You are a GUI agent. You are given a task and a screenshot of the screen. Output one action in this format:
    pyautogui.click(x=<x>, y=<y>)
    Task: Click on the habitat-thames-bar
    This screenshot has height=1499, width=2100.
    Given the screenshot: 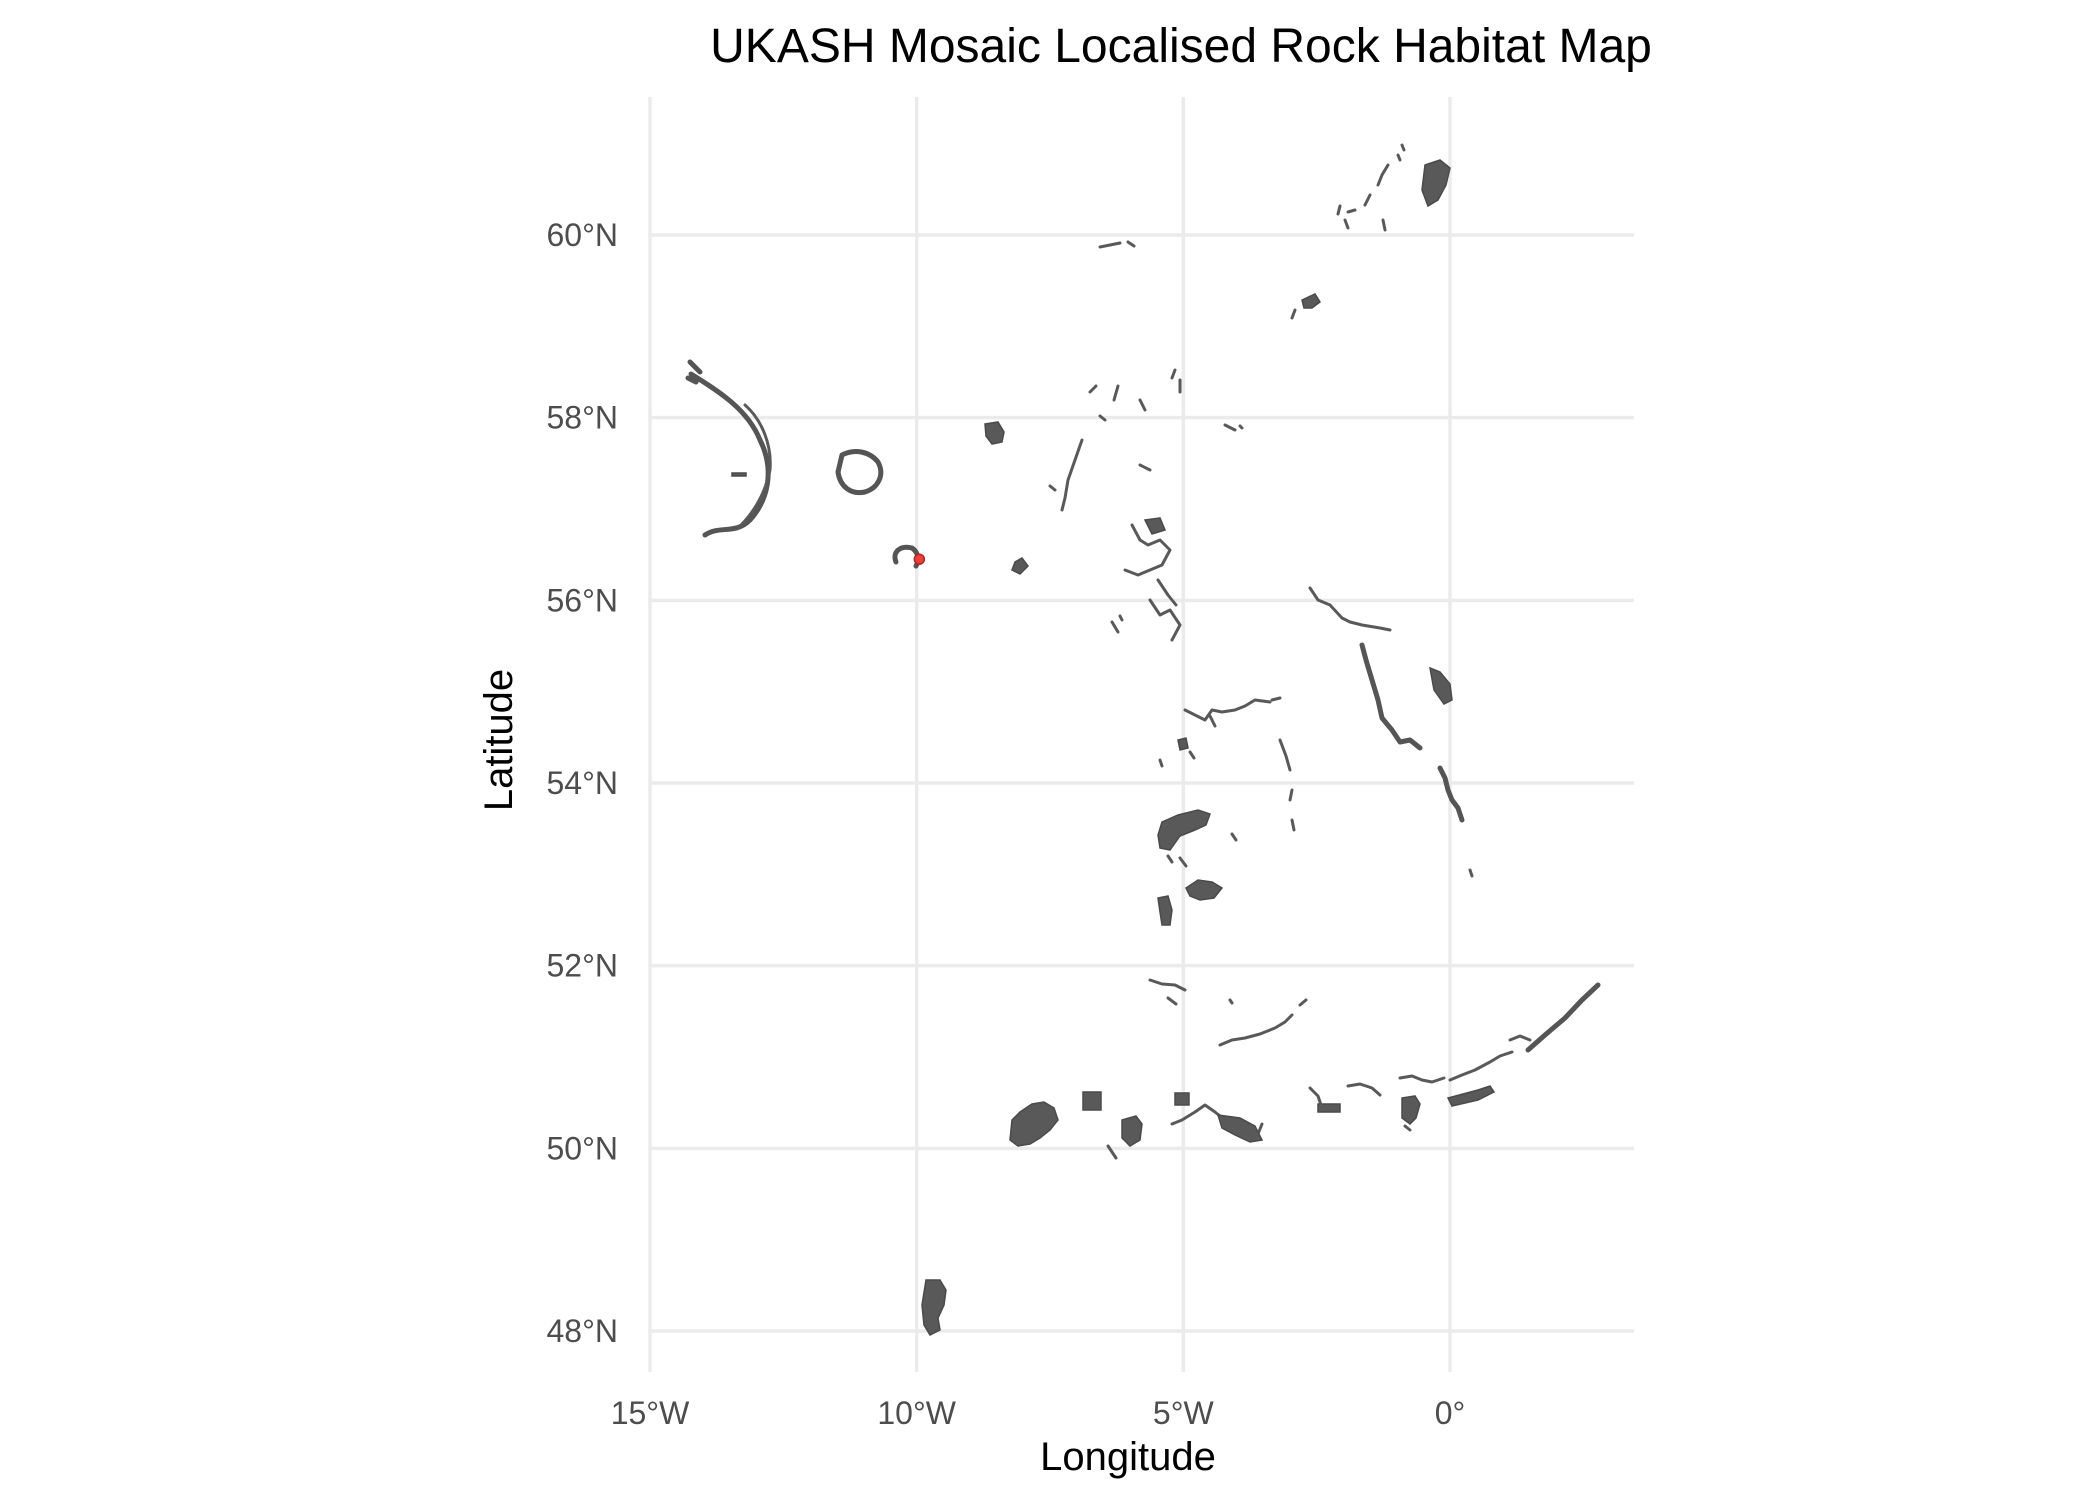 What is the action you would take?
    pyautogui.click(x=1563, y=1017)
    